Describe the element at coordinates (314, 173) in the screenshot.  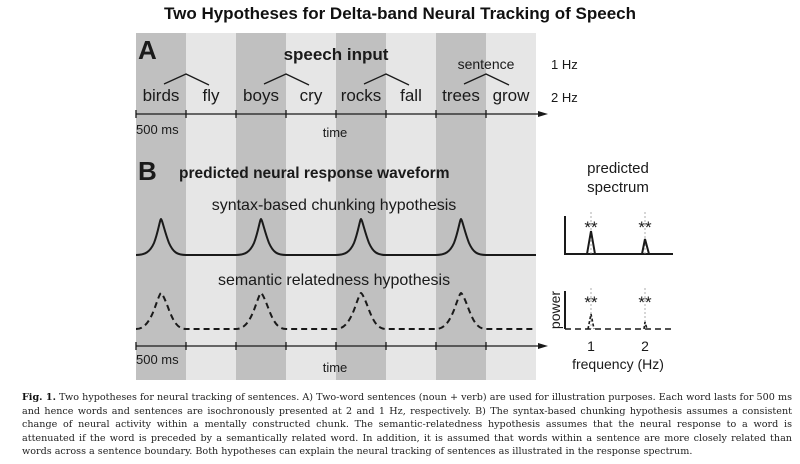
I see `waveform-heading: predicted neural response waveform` at that location.